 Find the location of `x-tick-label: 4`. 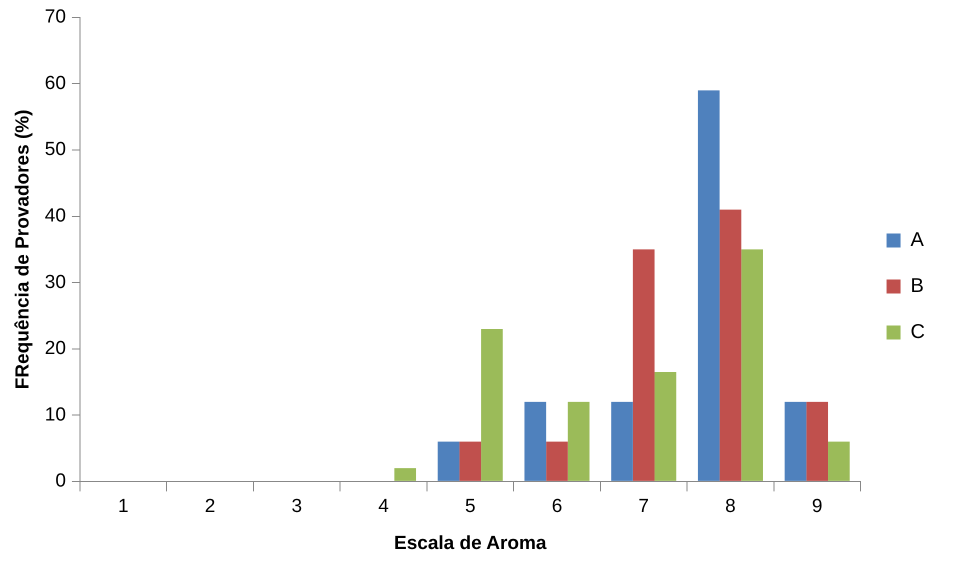

x-tick-label: 4 is located at coordinates (384, 507).